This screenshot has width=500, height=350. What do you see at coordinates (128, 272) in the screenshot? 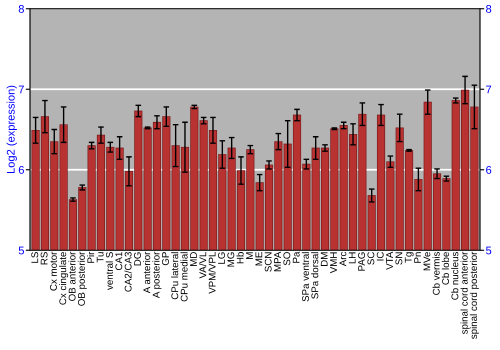
I see `x-tick-label: CA2/CA3` at bounding box center [128, 272].